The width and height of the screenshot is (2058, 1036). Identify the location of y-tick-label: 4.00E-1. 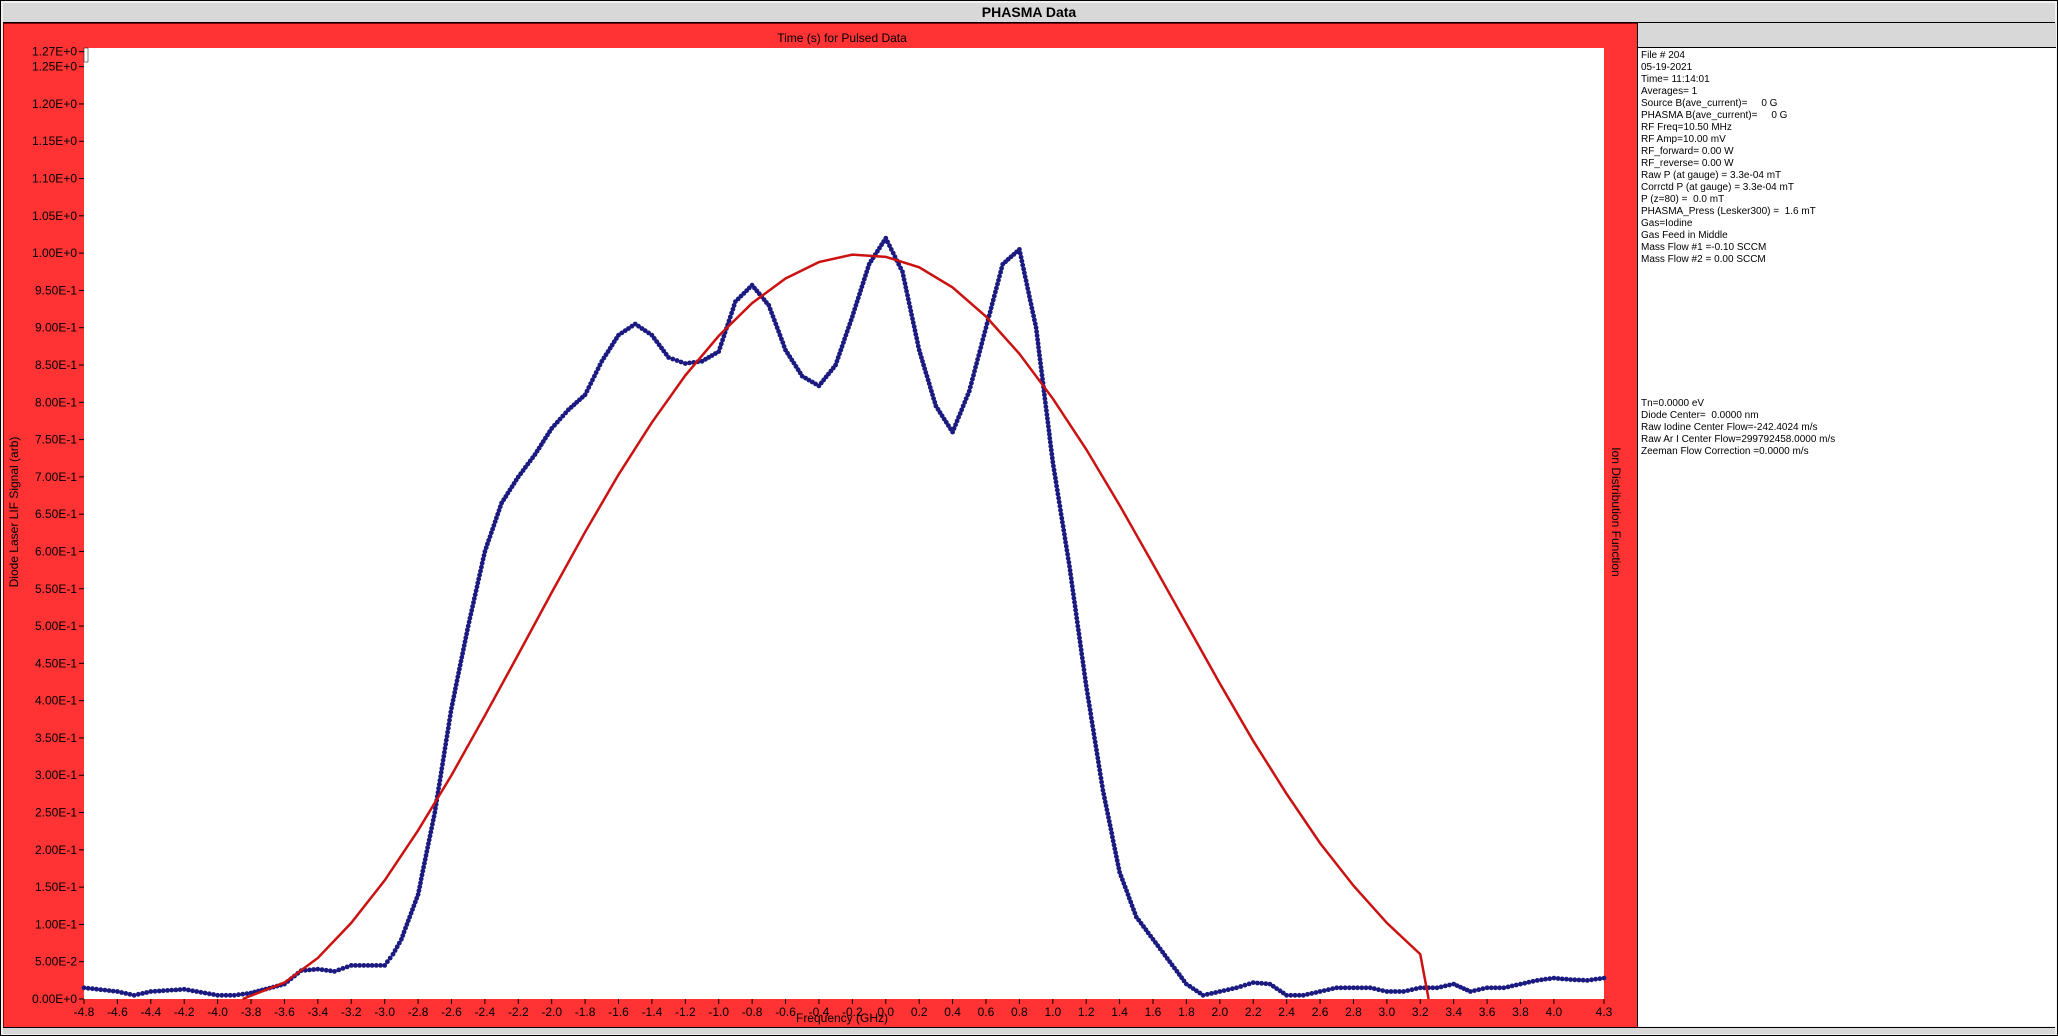
(56, 701).